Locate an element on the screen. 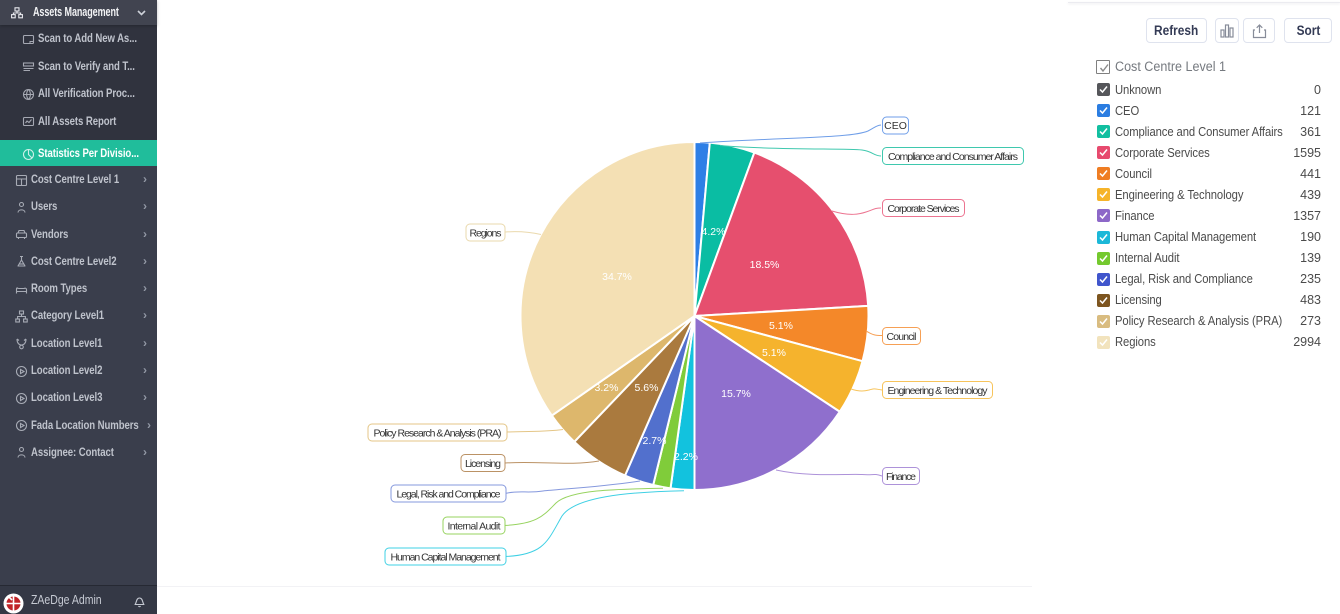 The image size is (1340, 614). svg-text:Policy Research & Analysis (PR: Policy Research & Analysis (PRA) is located at coordinates (438, 434).